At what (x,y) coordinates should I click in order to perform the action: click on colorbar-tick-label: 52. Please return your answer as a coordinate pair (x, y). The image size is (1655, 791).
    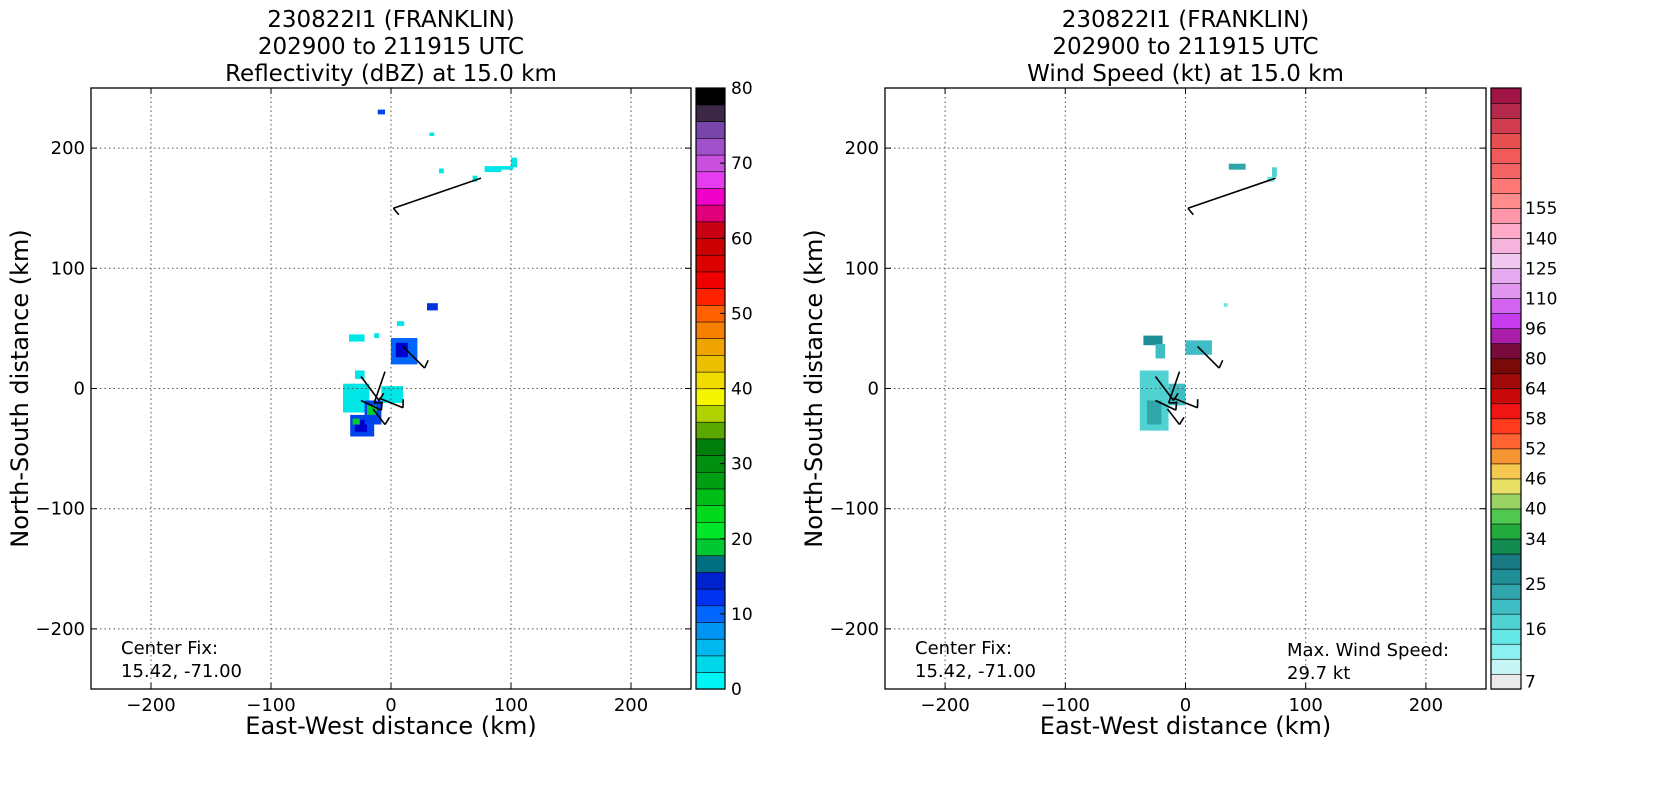
    Looking at the image, I should click on (1536, 450).